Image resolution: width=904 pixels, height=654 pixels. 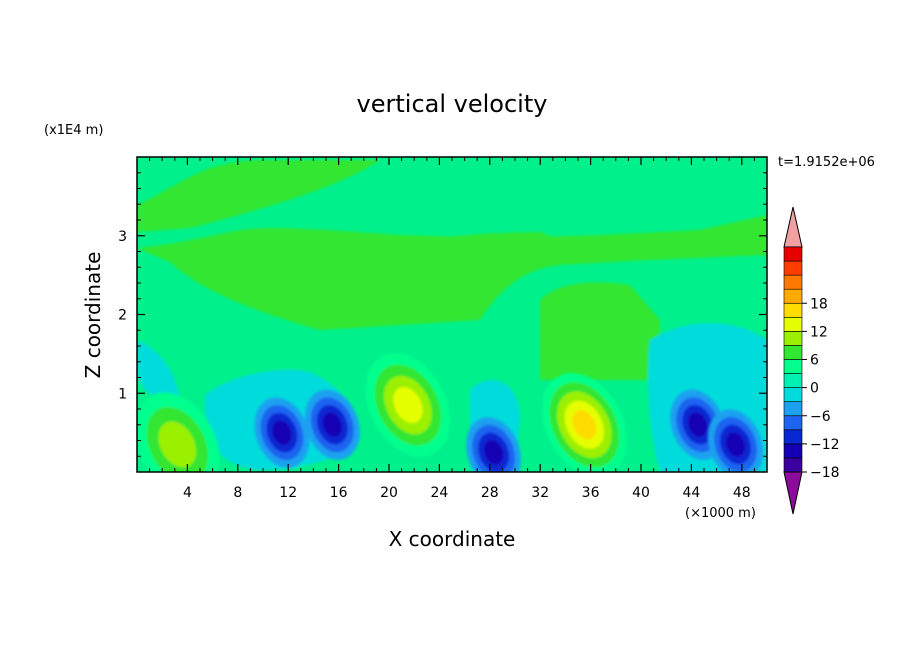 What do you see at coordinates (793, 493) in the screenshot?
I see `colorbar-min-arrow` at bounding box center [793, 493].